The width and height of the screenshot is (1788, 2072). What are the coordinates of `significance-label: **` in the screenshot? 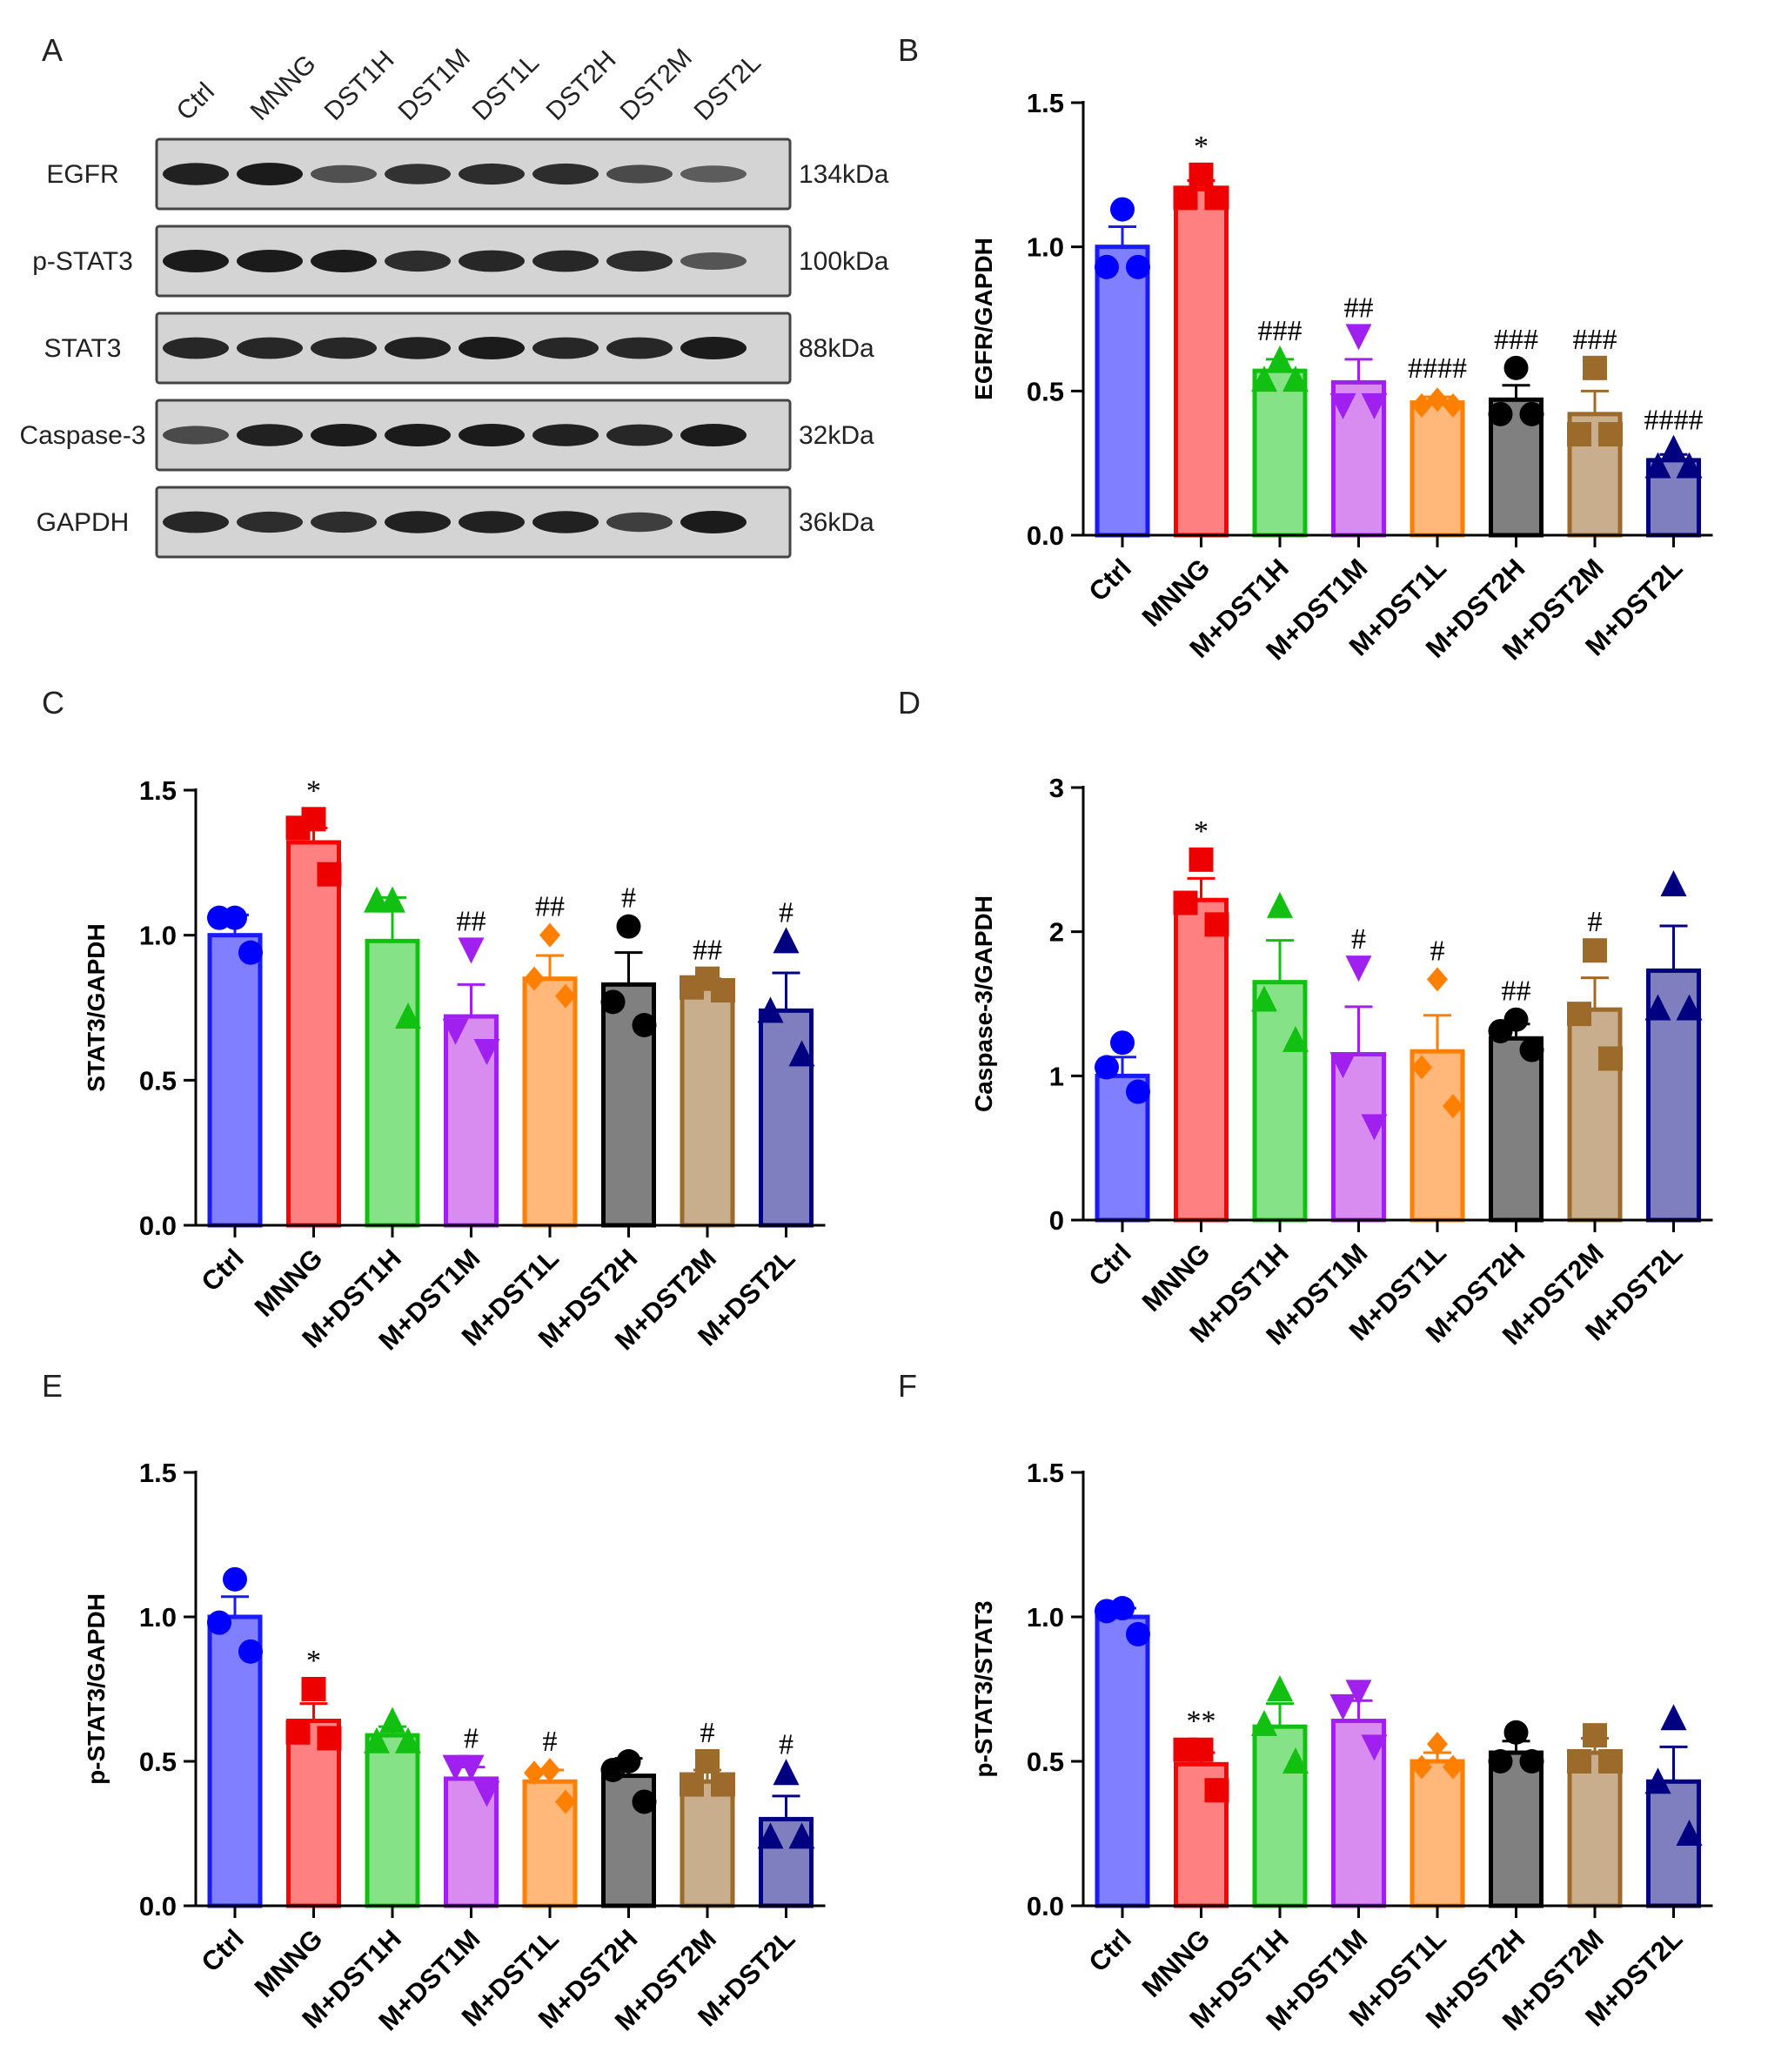 It's located at (1201, 1722).